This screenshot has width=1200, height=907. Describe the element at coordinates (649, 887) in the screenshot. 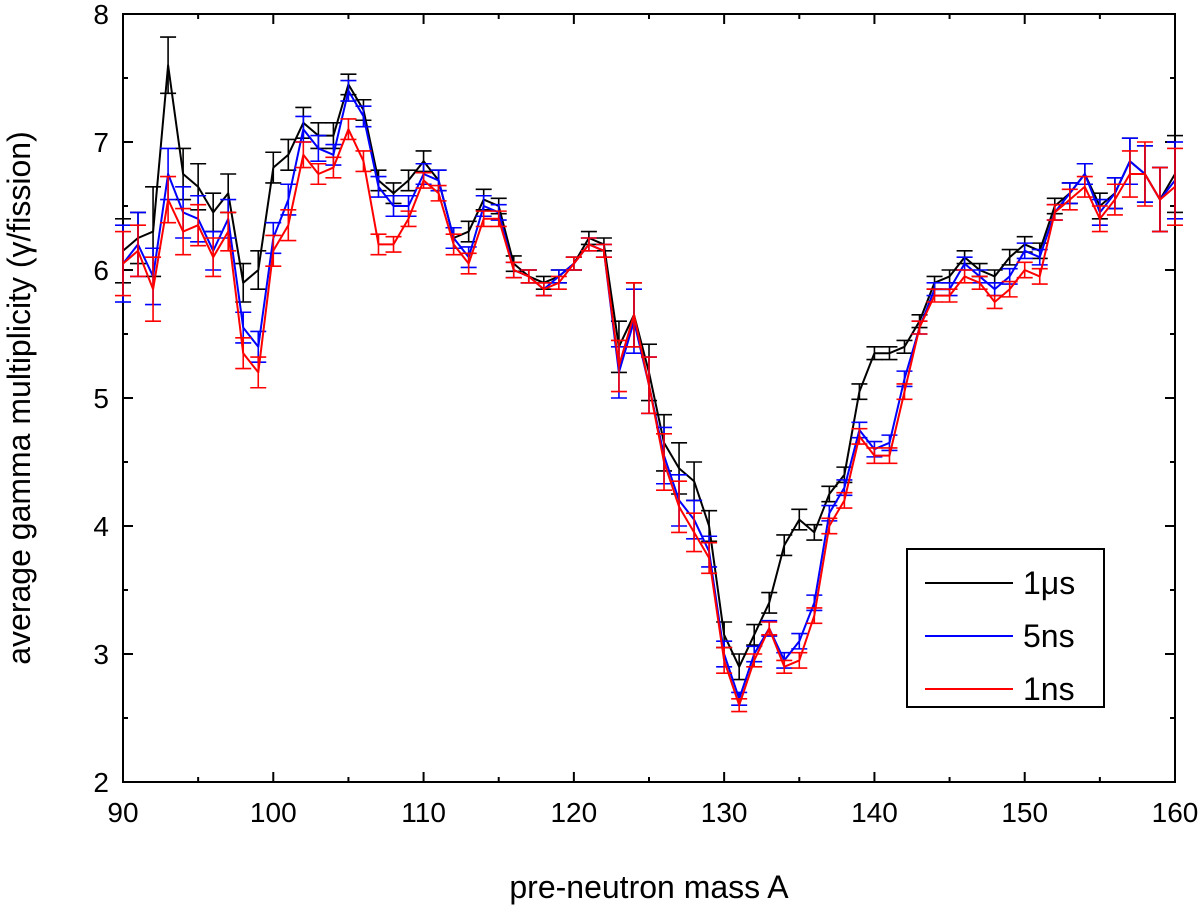

I see `x-axis-label: pre-neutron mass A` at that location.